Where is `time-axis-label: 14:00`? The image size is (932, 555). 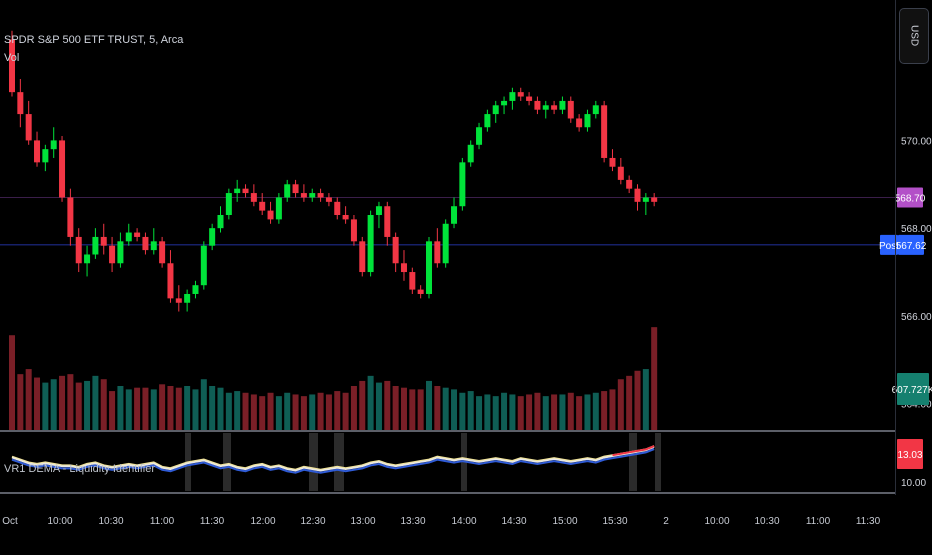 time-axis-label: 14:00 is located at coordinates (463, 521).